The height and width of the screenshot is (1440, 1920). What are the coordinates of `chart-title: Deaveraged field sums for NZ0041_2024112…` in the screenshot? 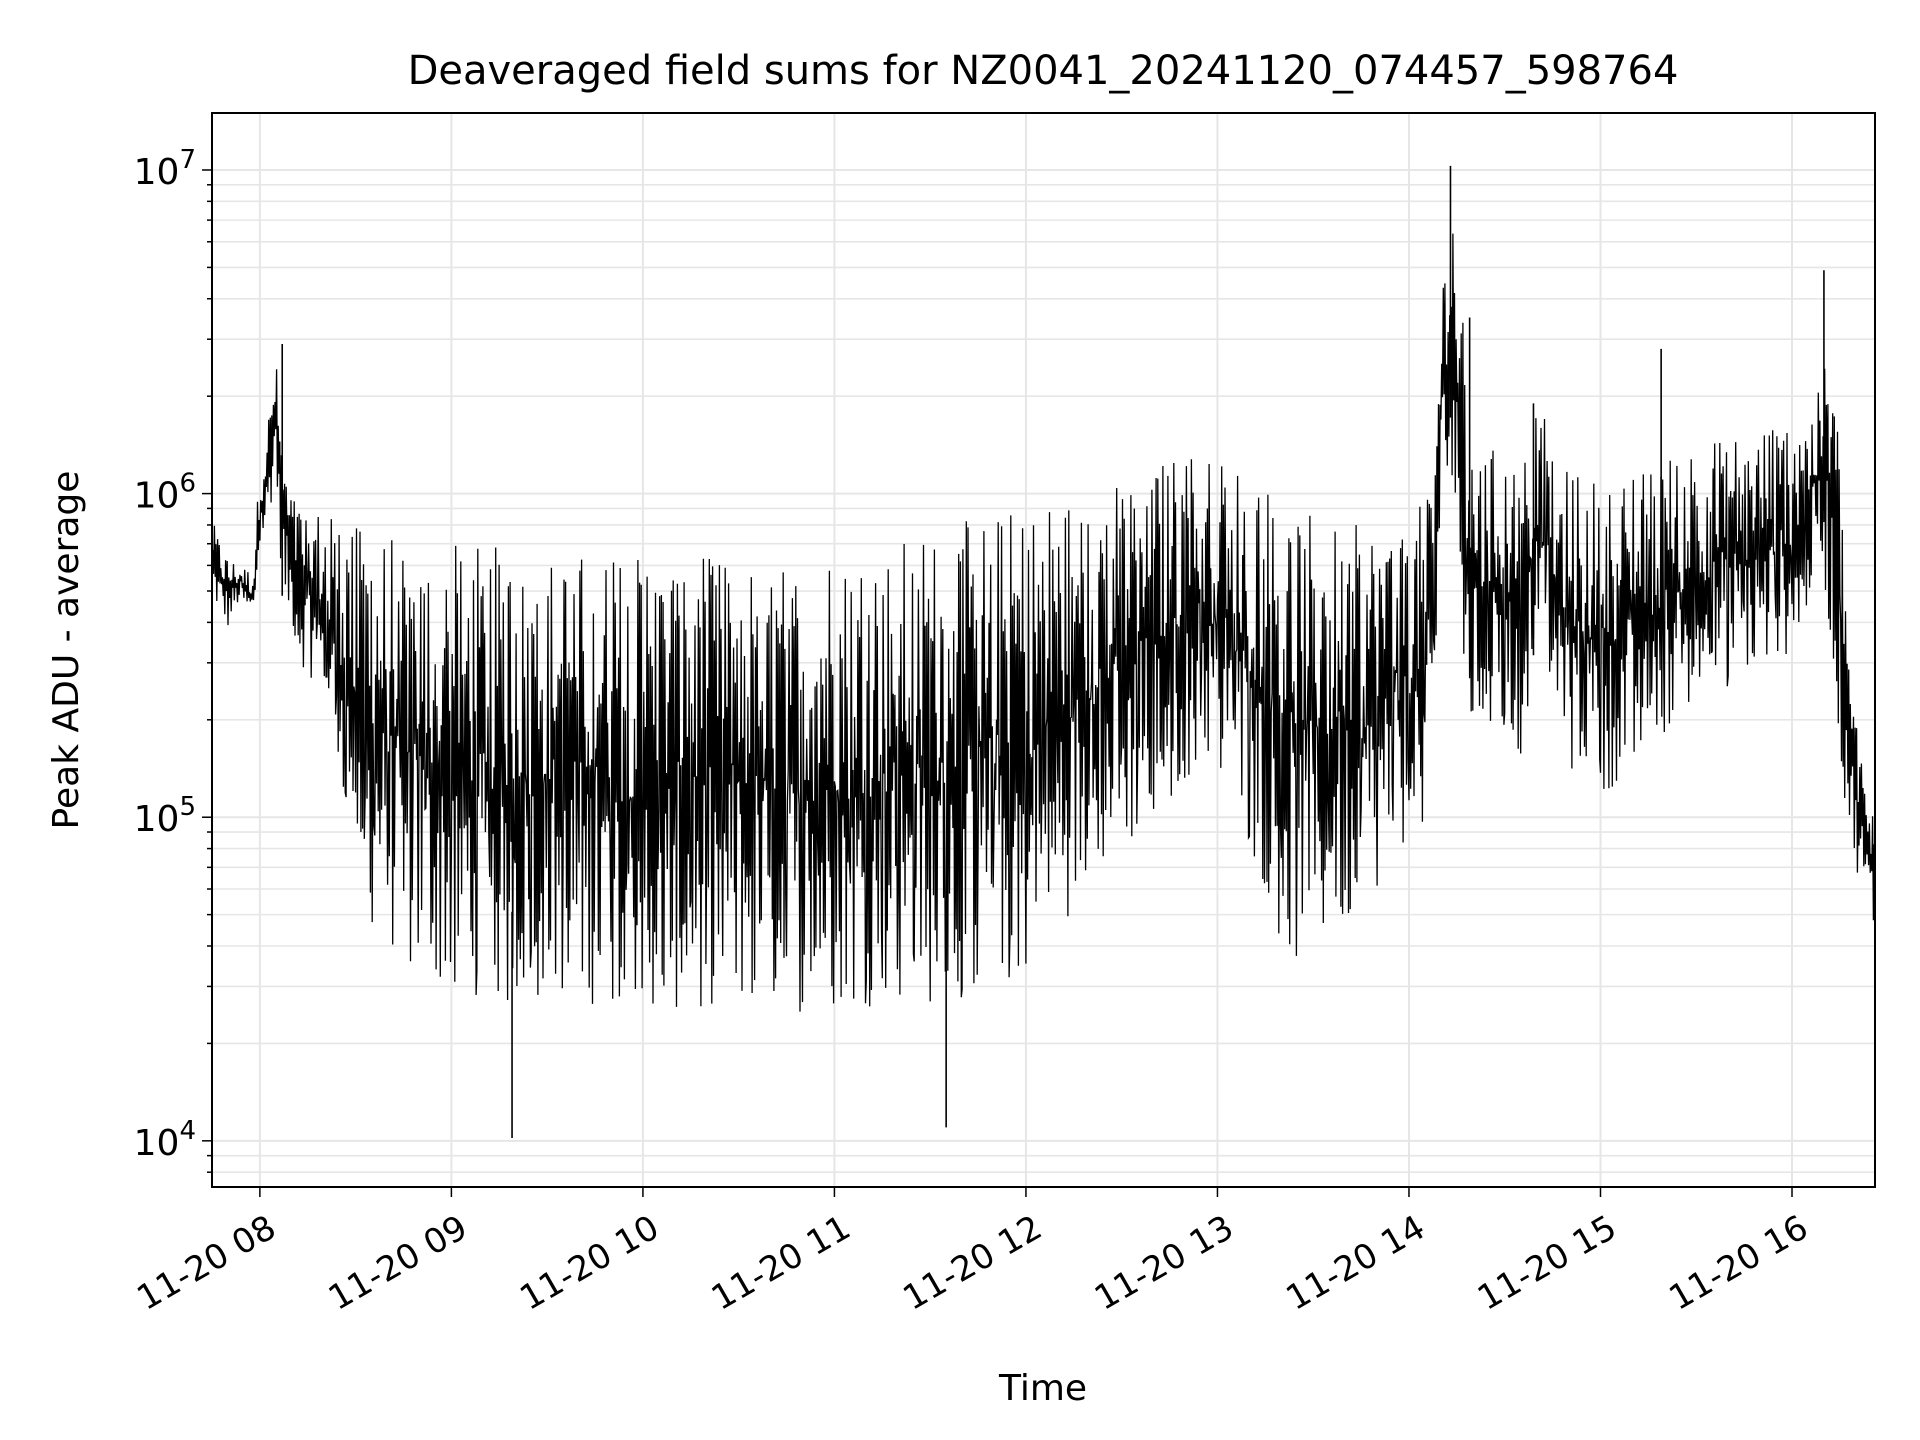 It's located at (1043, 71).